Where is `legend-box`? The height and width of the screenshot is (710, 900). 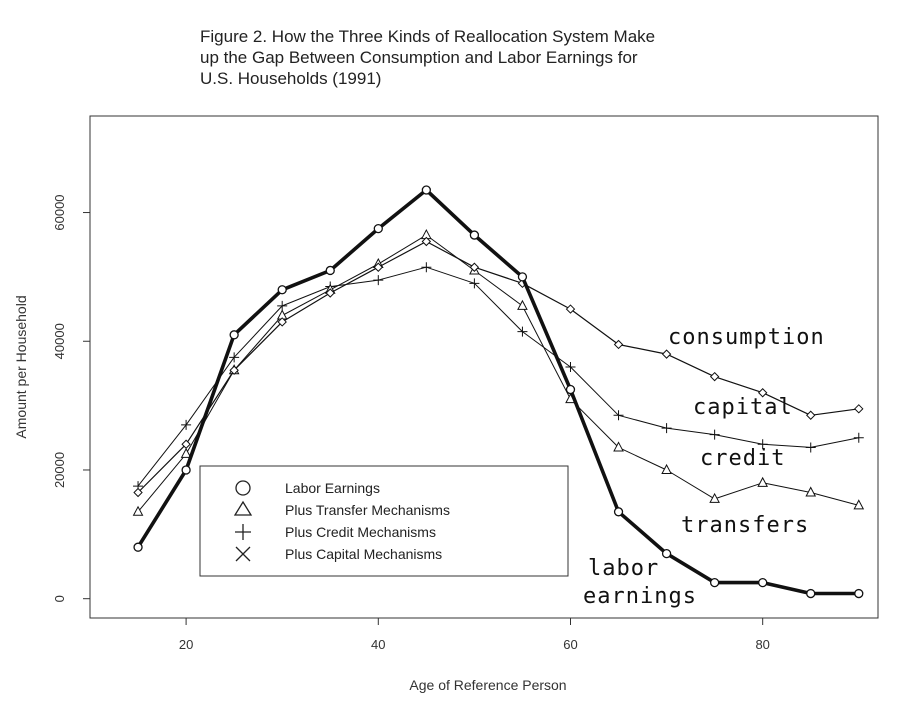 legend-box is located at coordinates (384, 521).